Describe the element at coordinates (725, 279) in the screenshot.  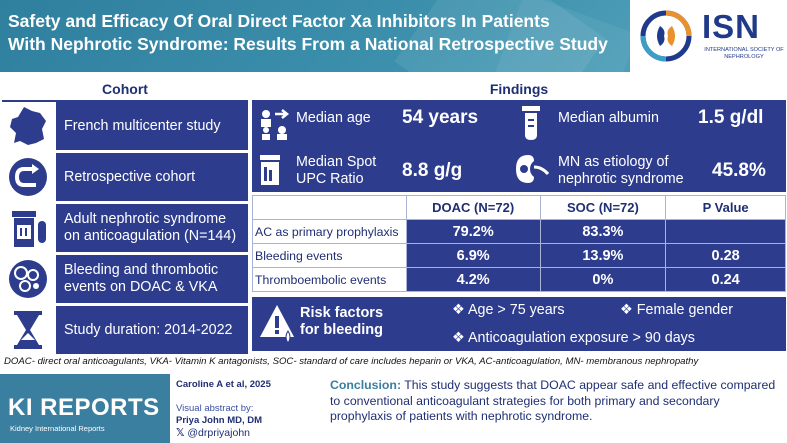
I see `table-cell-p: 0.24` at that location.